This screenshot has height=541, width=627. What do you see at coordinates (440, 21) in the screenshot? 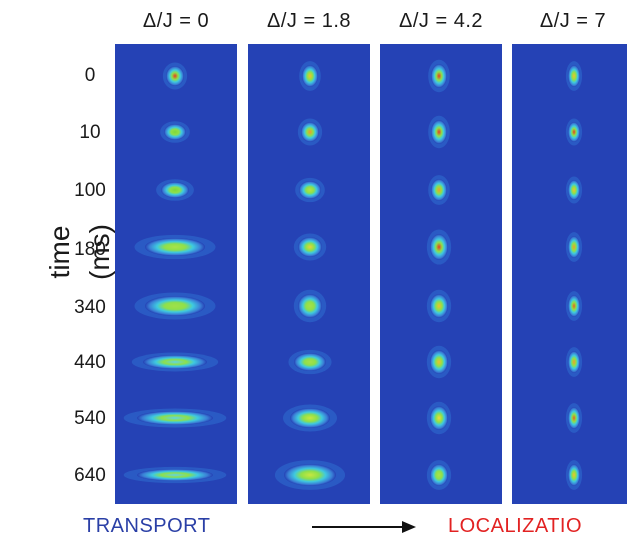
I see `column-header-delta-4-2: Δ/J = 4.2` at bounding box center [440, 21].